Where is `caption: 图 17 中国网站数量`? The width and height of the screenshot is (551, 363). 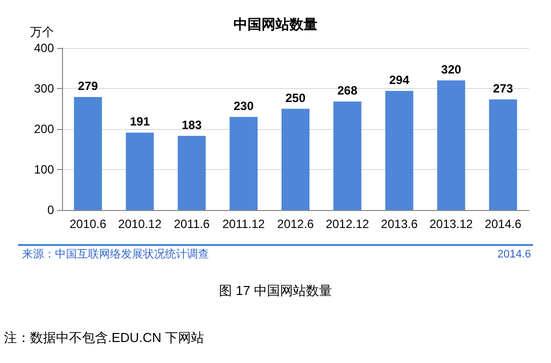
caption: 图 17 中国网站数量 is located at coordinates (275, 290).